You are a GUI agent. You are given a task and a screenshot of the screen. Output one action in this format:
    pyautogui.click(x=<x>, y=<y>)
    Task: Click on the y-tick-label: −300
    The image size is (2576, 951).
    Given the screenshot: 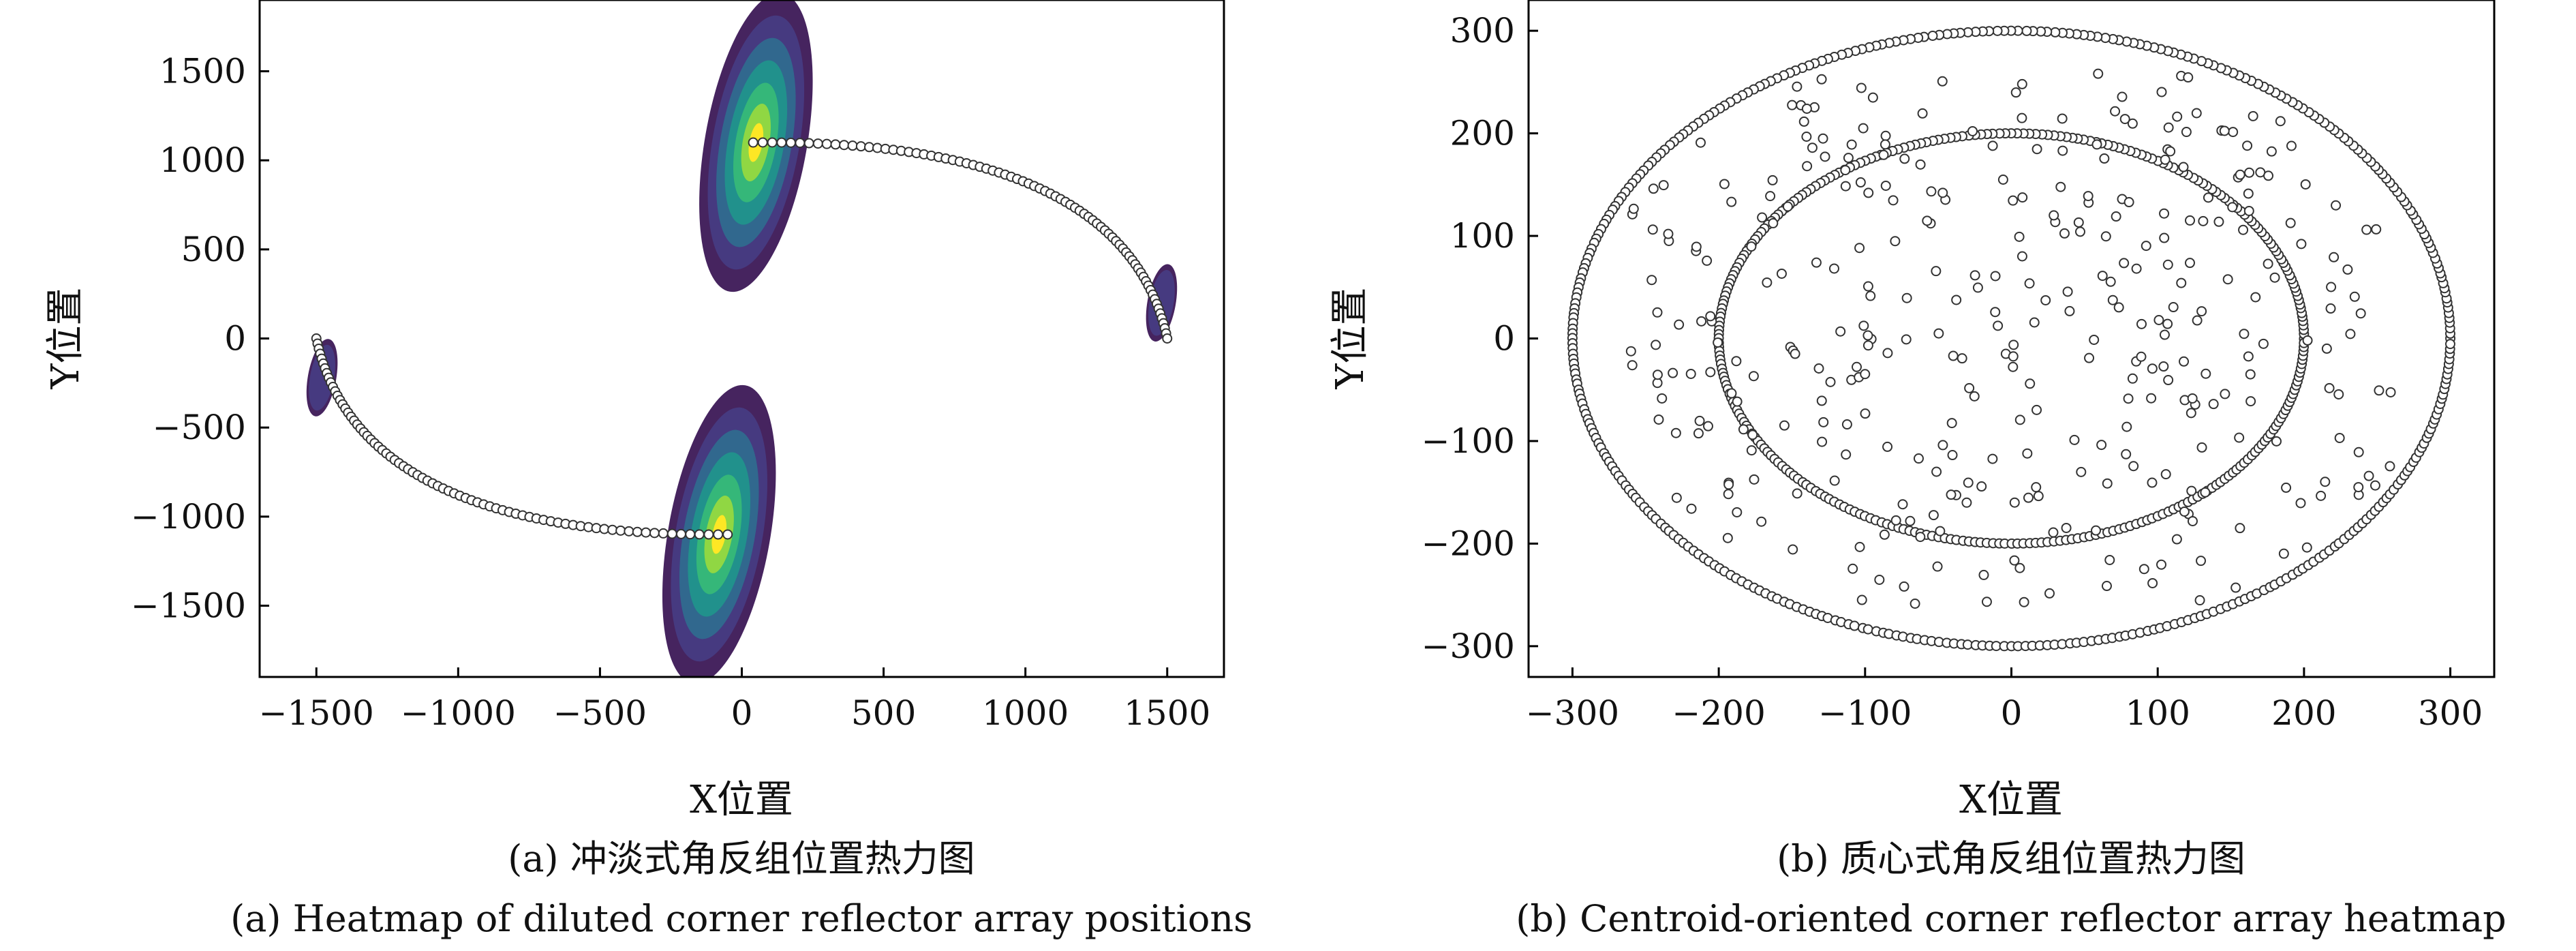 What is the action you would take?
    pyautogui.click(x=1468, y=647)
    